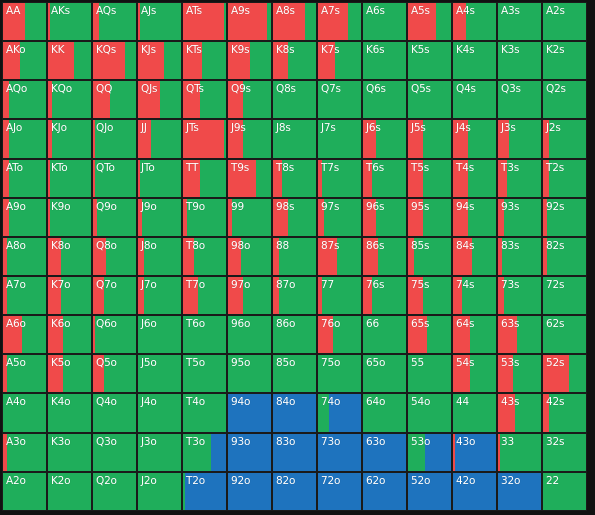 The image size is (595, 515). I want to click on hand-cell: QJo, so click(114, 139).